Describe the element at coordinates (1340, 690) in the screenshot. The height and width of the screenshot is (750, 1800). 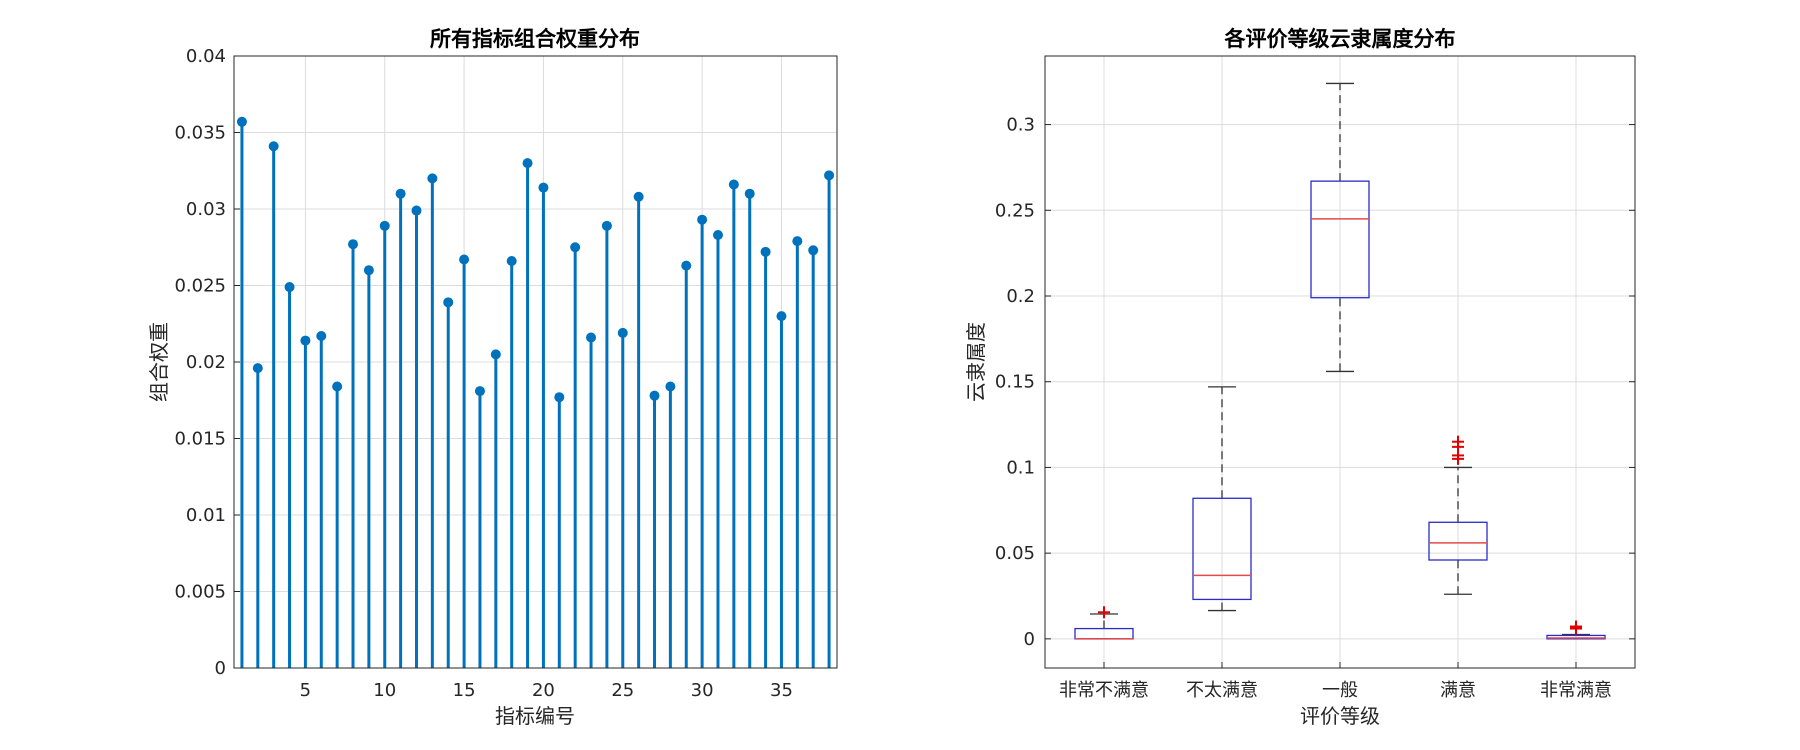
I see `box-x-tick-label: 一般` at that location.